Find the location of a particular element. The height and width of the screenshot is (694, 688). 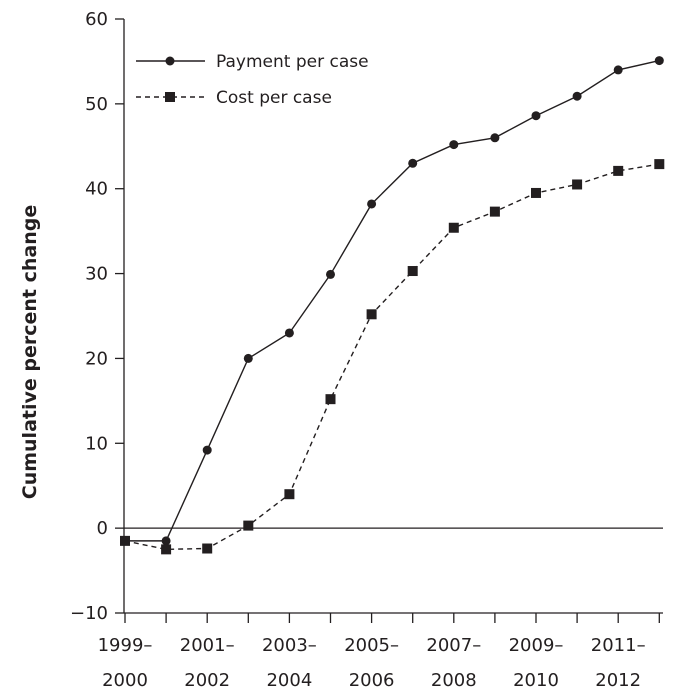

y-axis-title: Cumulative percent change is located at coordinates (30, 352).